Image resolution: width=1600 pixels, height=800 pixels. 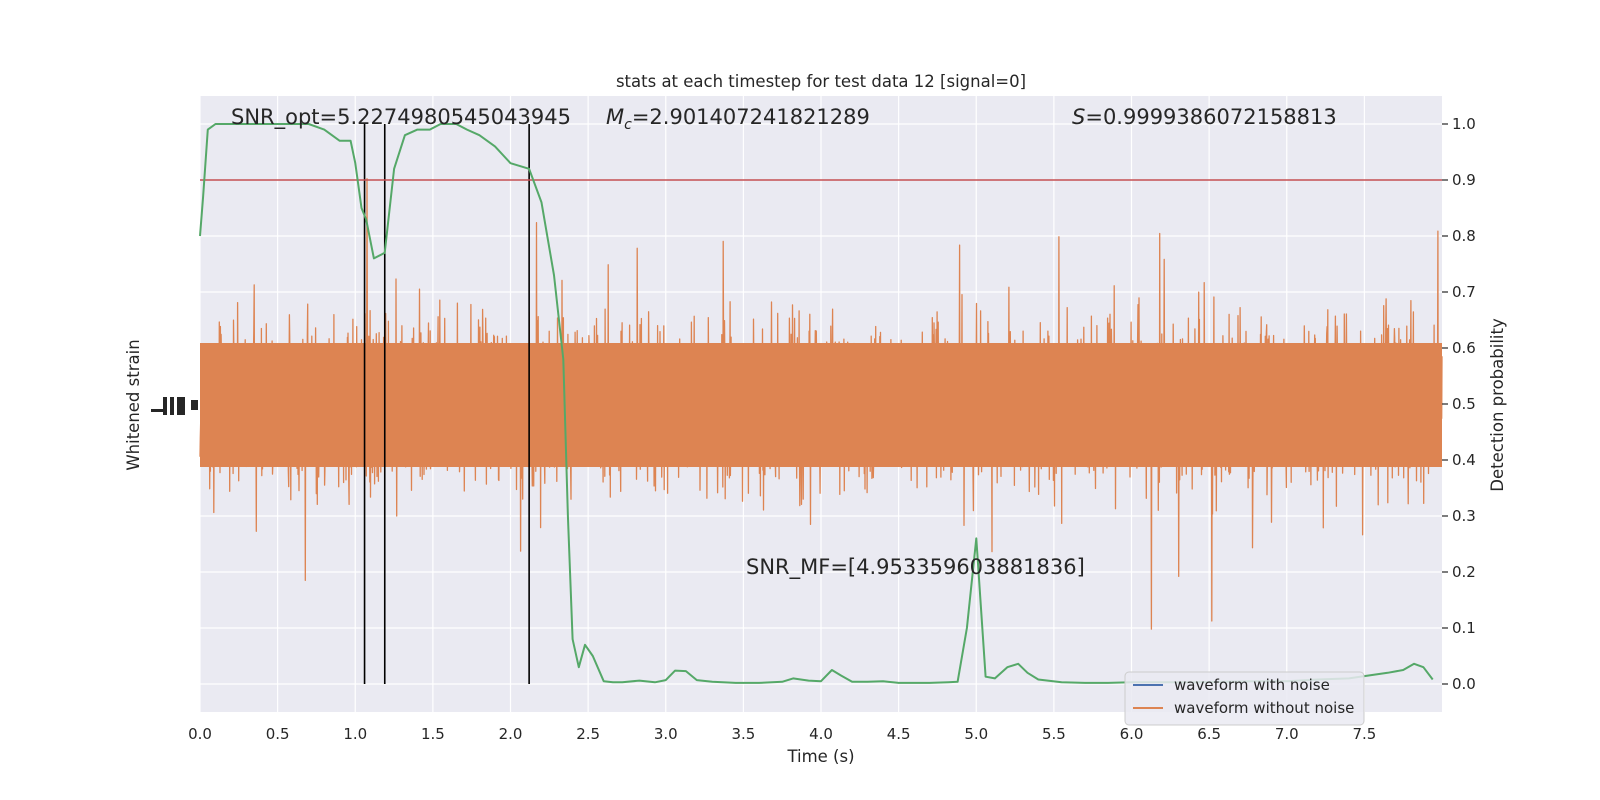 What do you see at coordinates (1264, 708) in the screenshot?
I see `legend-label-without-noise: waveform without noise` at bounding box center [1264, 708].